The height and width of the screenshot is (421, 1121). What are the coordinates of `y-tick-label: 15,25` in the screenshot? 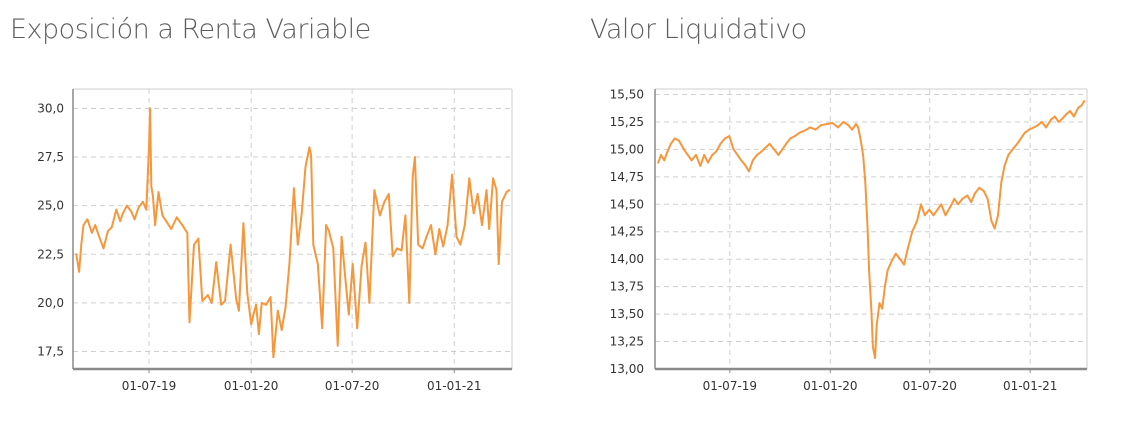 It's located at (627, 122).